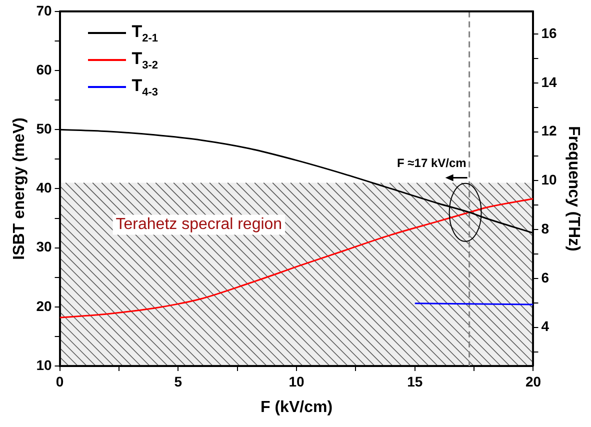 The height and width of the screenshot is (427, 591). What do you see at coordinates (431, 163) in the screenshot?
I see `ref-line-label: F ≈17 kV/cm` at bounding box center [431, 163].